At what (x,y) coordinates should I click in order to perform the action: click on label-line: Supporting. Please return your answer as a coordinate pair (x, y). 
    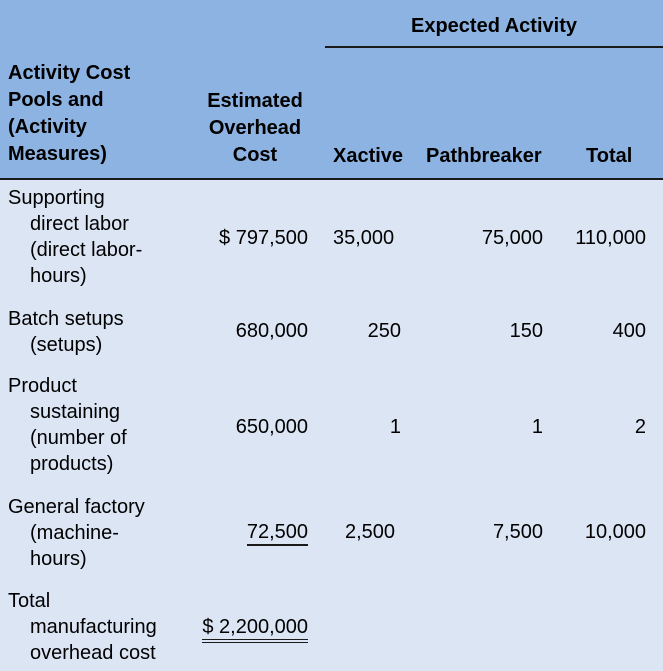
    Looking at the image, I should click on (56, 198).